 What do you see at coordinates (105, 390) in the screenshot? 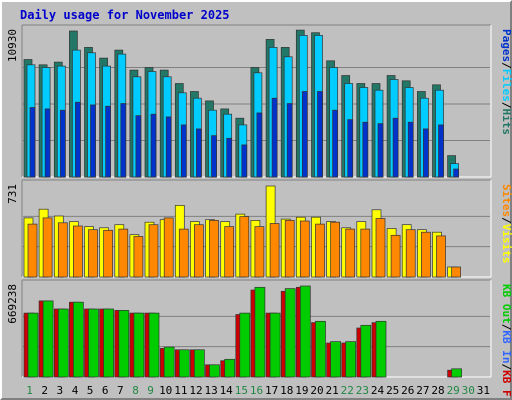
I see `day-tick-label: 6` at bounding box center [105, 390].